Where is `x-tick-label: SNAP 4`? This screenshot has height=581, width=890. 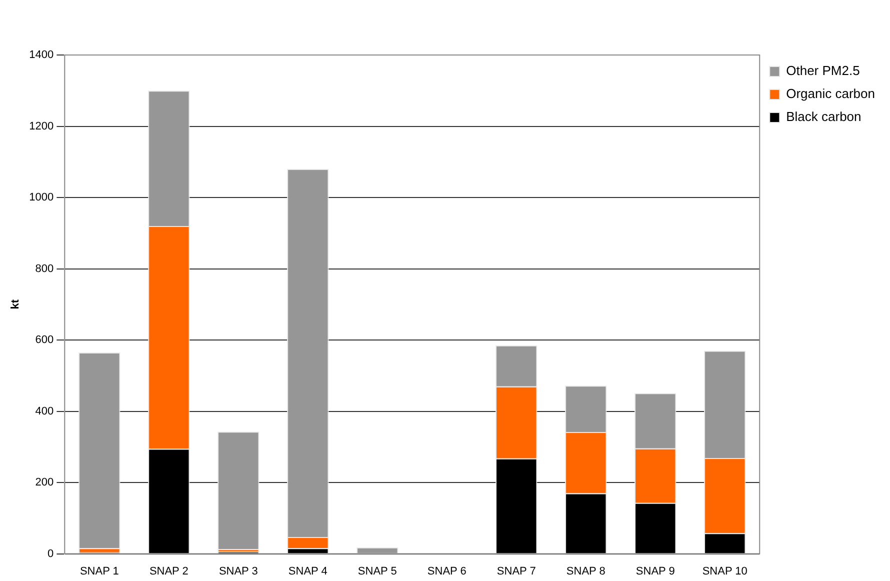 x-tick-label: SNAP 4 is located at coordinates (308, 571).